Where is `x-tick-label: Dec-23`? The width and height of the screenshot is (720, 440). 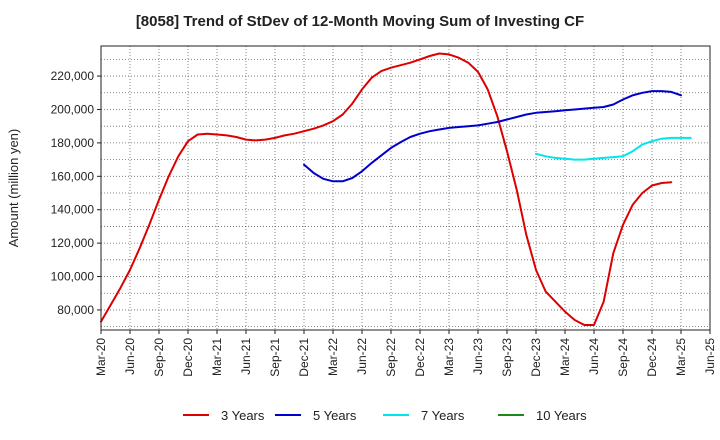
x-tick-label: Dec-23 is located at coordinates (536, 357).